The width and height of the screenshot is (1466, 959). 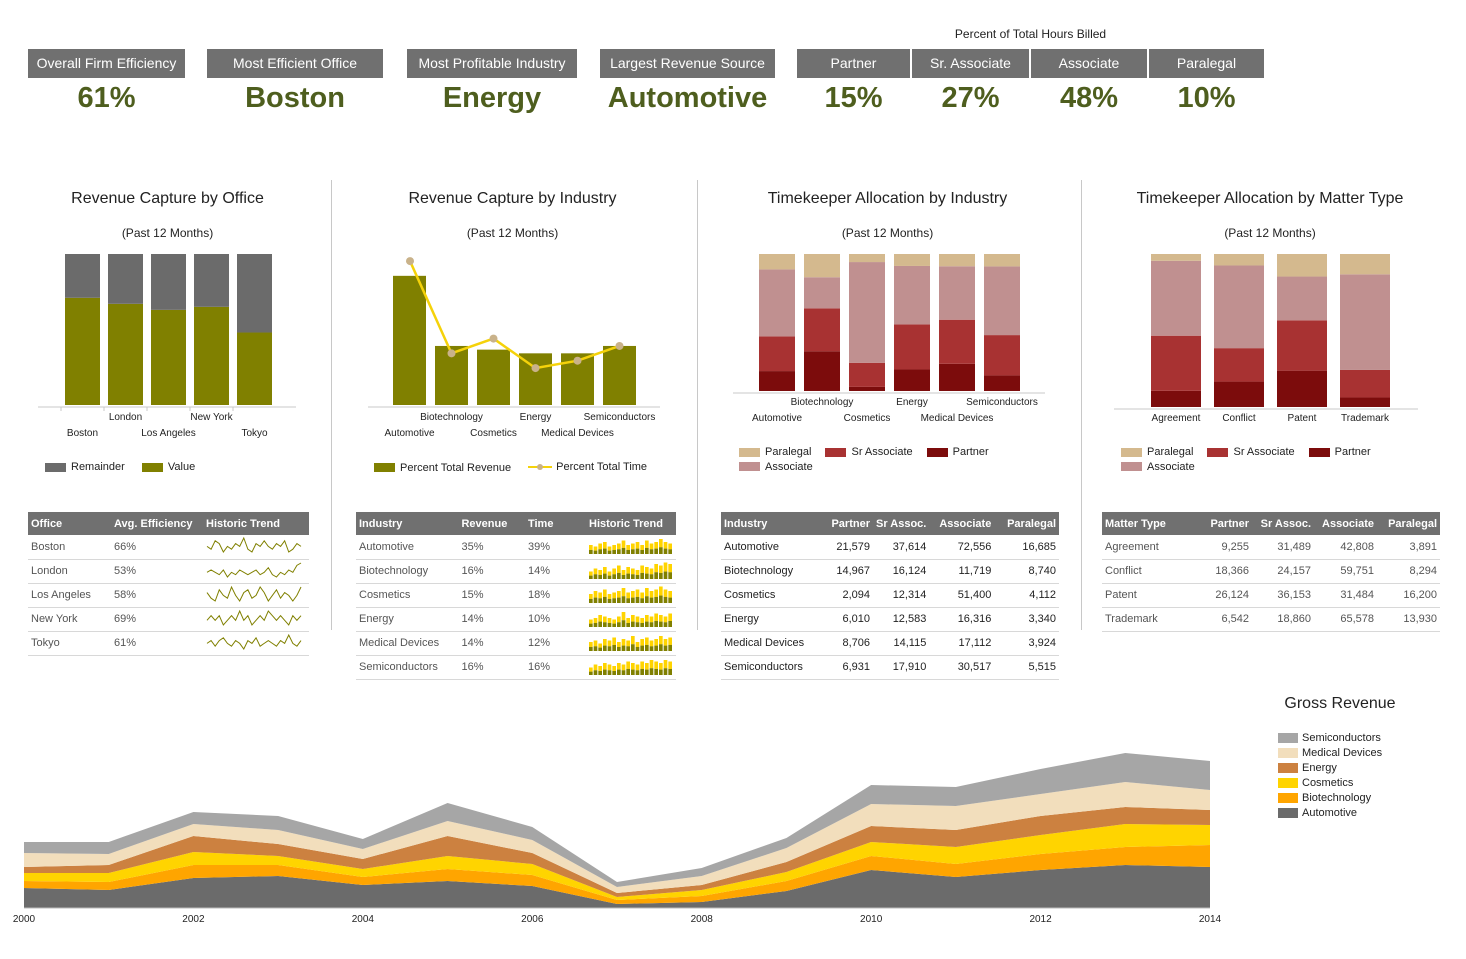 What do you see at coordinates (777, 303) in the screenshot?
I see `bar-associate-automotive` at bounding box center [777, 303].